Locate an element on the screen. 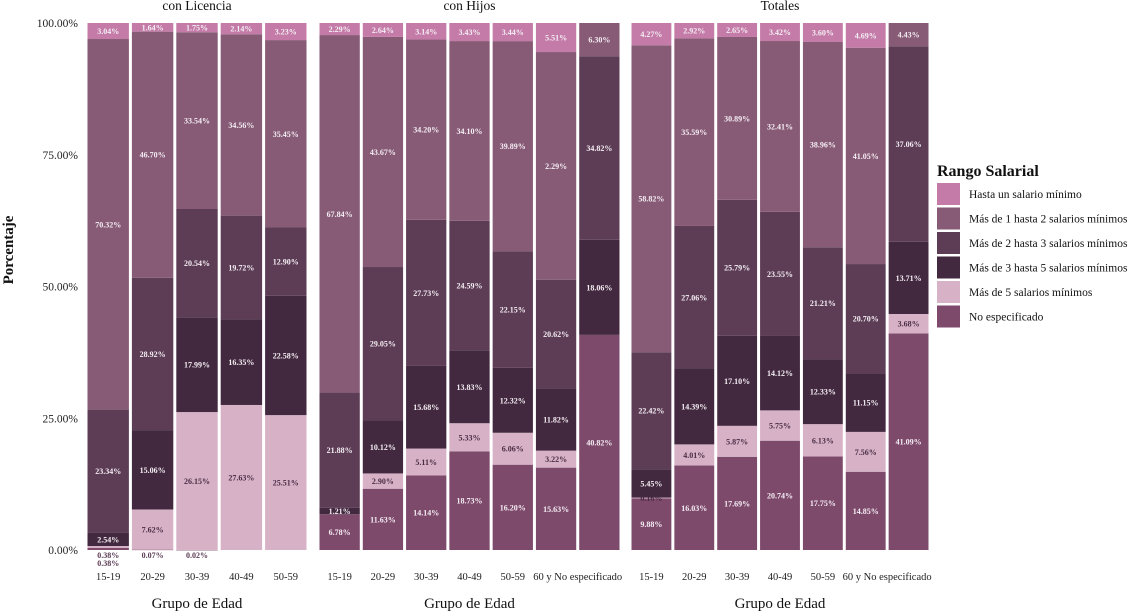 The height and width of the screenshot is (612, 1146). segment-label: 16.35% is located at coordinates (241, 362).